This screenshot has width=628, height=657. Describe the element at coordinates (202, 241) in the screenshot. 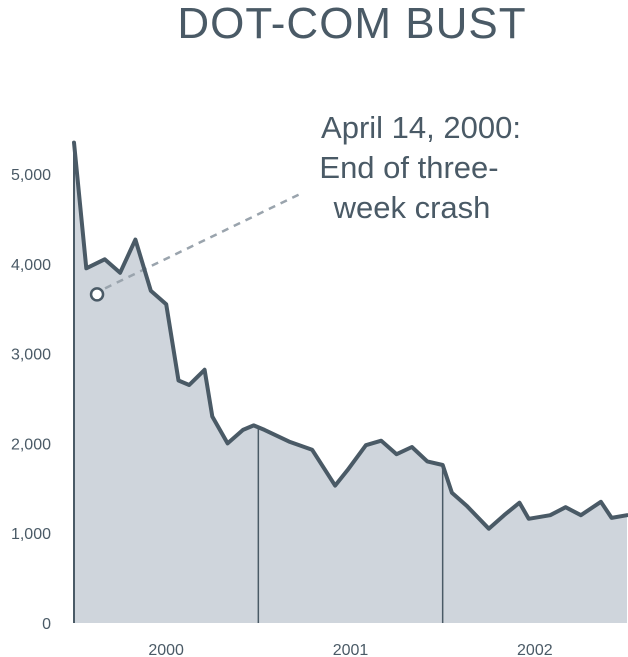

I see `annotation-leader-line` at that location.